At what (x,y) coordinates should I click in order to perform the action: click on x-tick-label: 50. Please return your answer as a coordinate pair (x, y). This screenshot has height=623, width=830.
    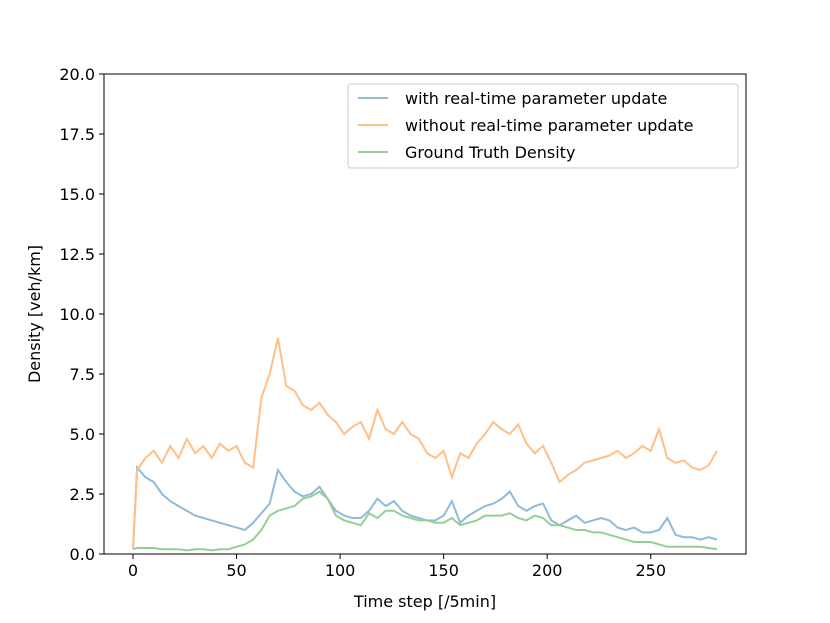
    Looking at the image, I should click on (236, 570).